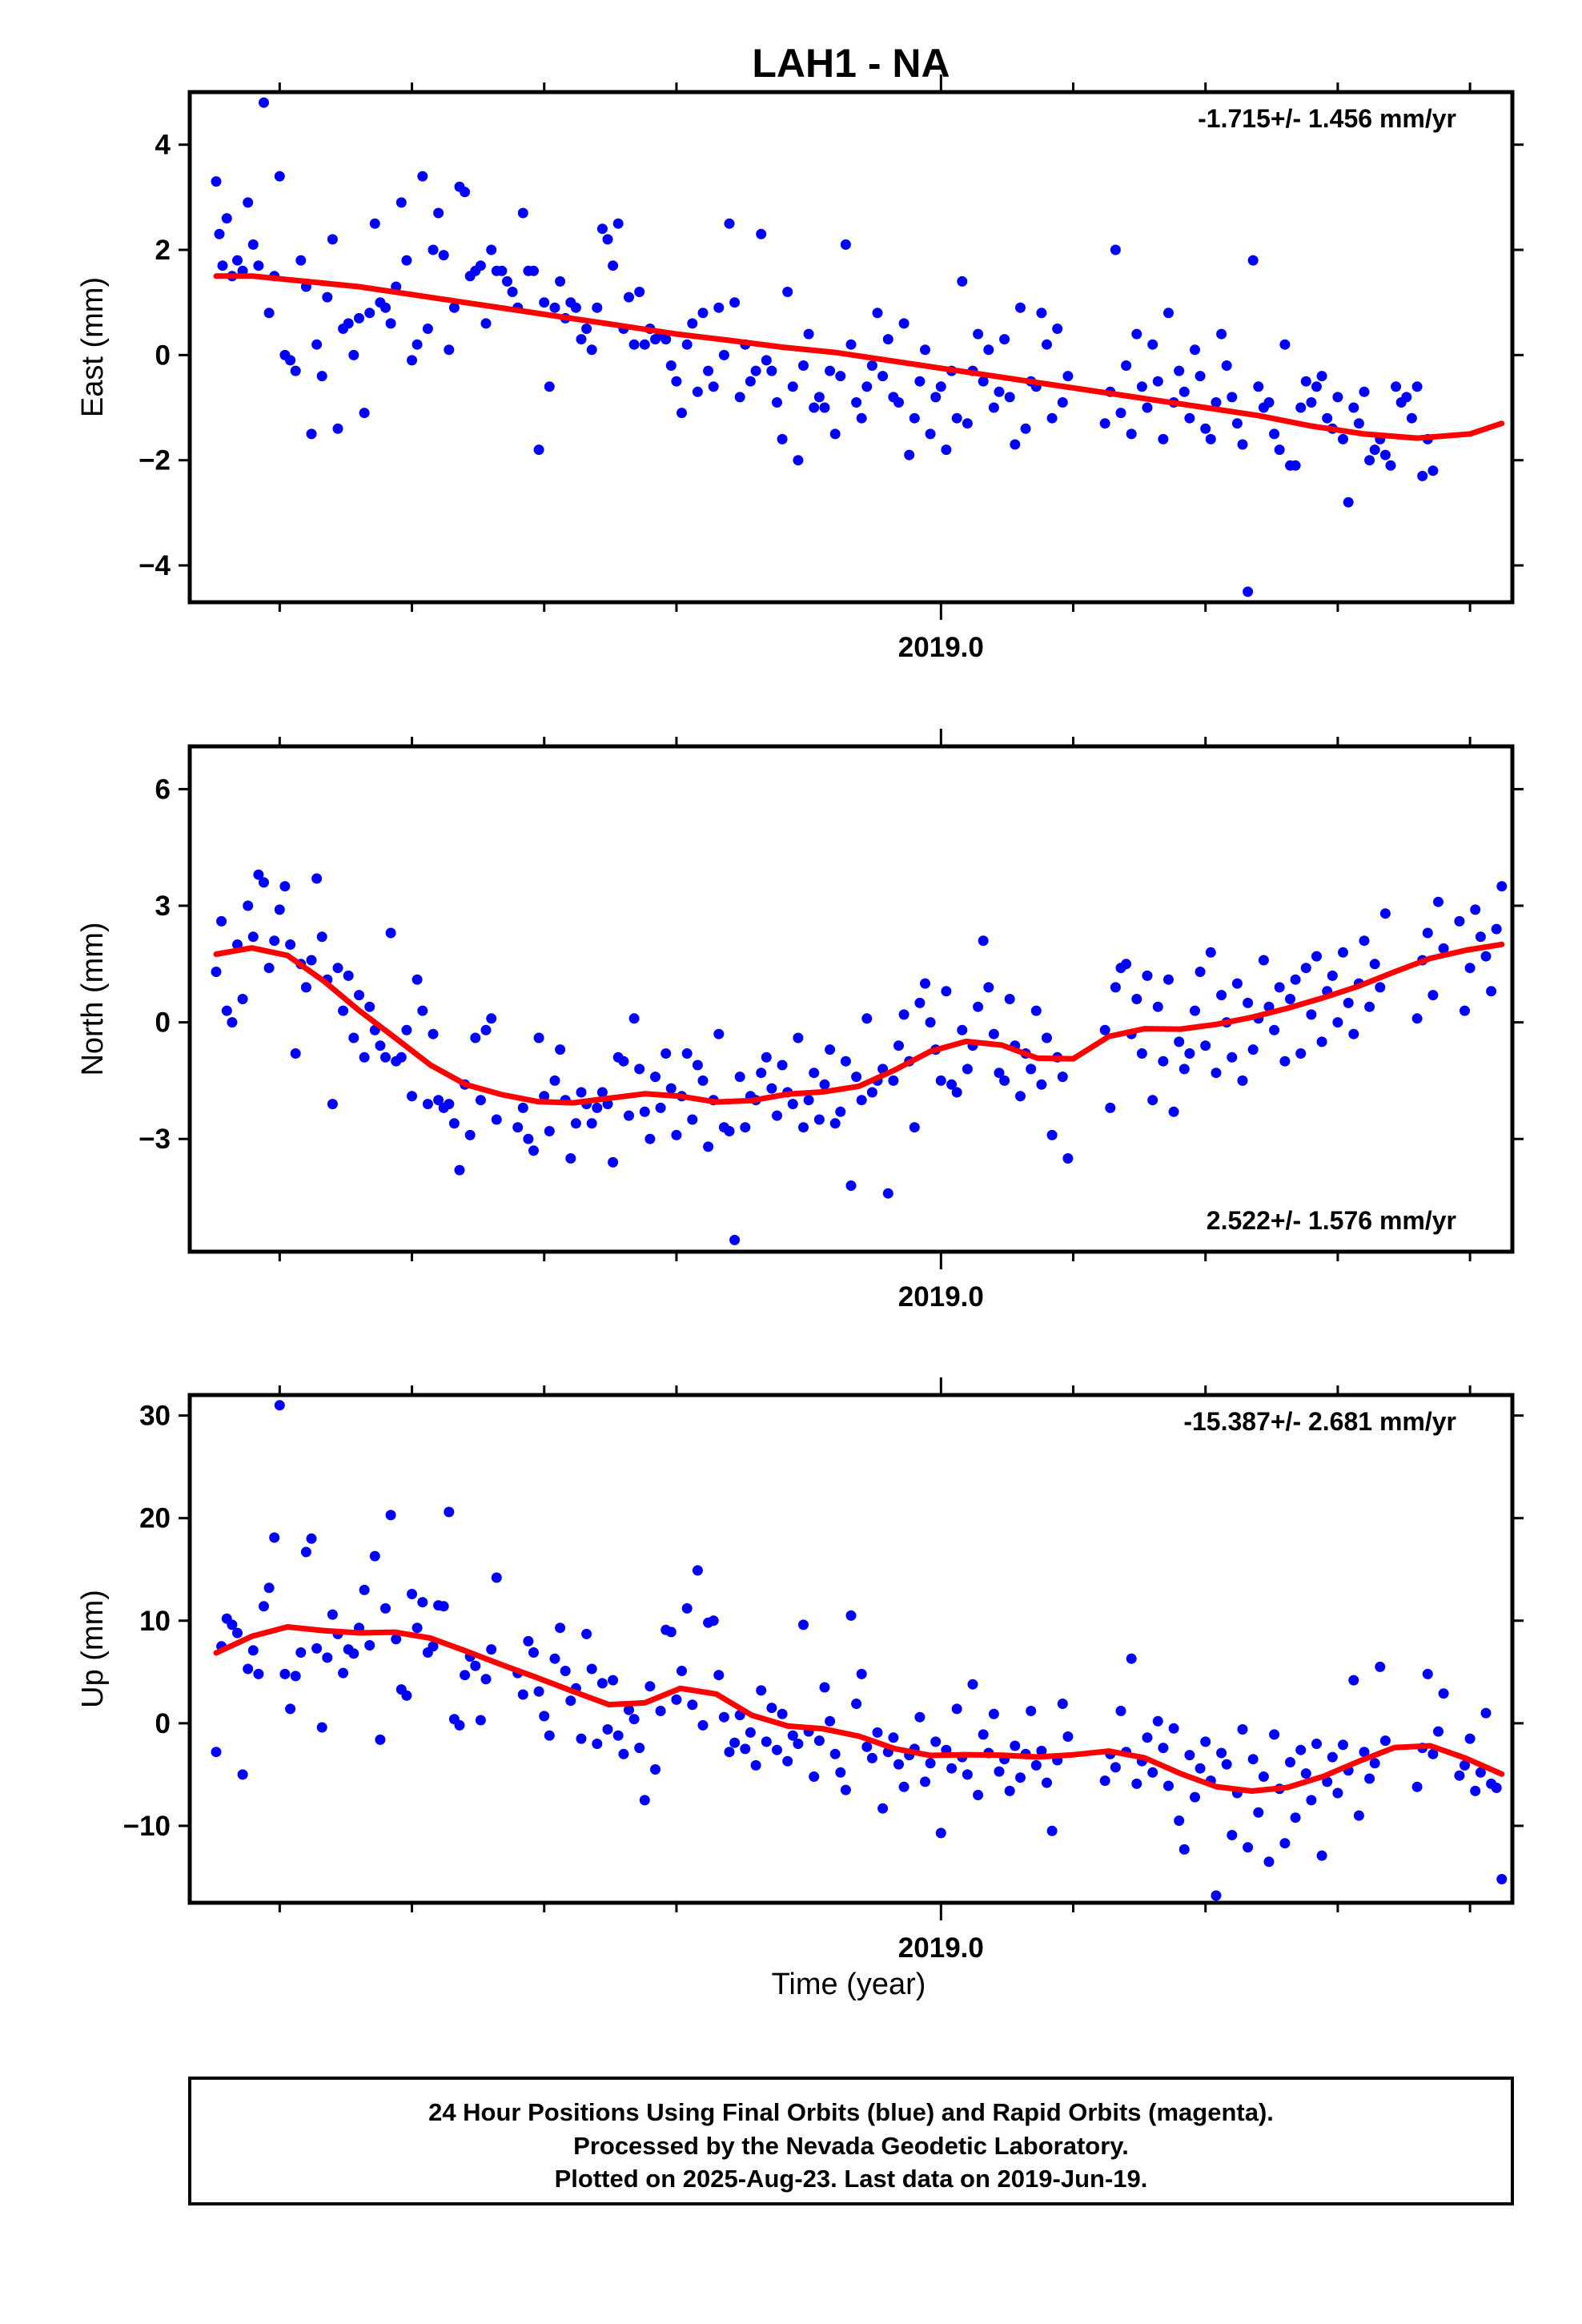 Image resolution: width=1582 pixels, height=2324 pixels. Describe the element at coordinates (155, 1621) in the screenshot. I see `up-ytick-label: 10` at that location.